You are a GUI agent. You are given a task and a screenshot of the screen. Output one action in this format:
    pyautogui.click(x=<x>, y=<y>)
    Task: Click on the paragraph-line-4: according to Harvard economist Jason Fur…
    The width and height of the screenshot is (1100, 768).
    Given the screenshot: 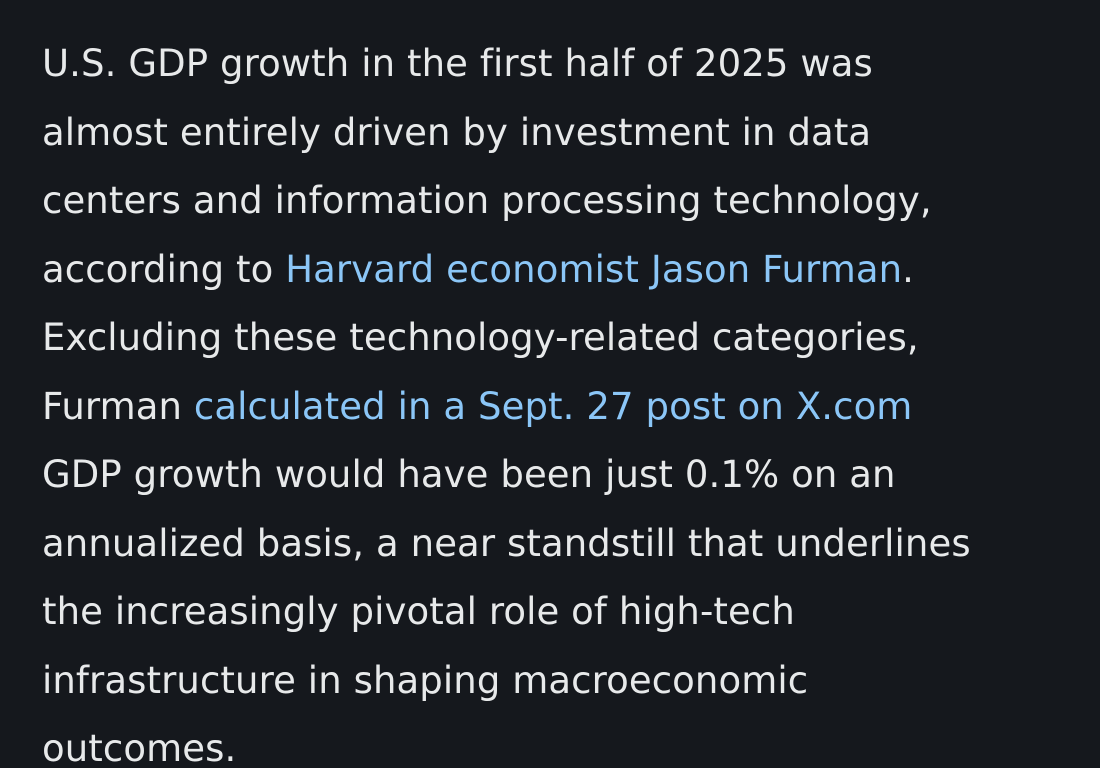 What is the action you would take?
    pyautogui.click(x=551, y=270)
    